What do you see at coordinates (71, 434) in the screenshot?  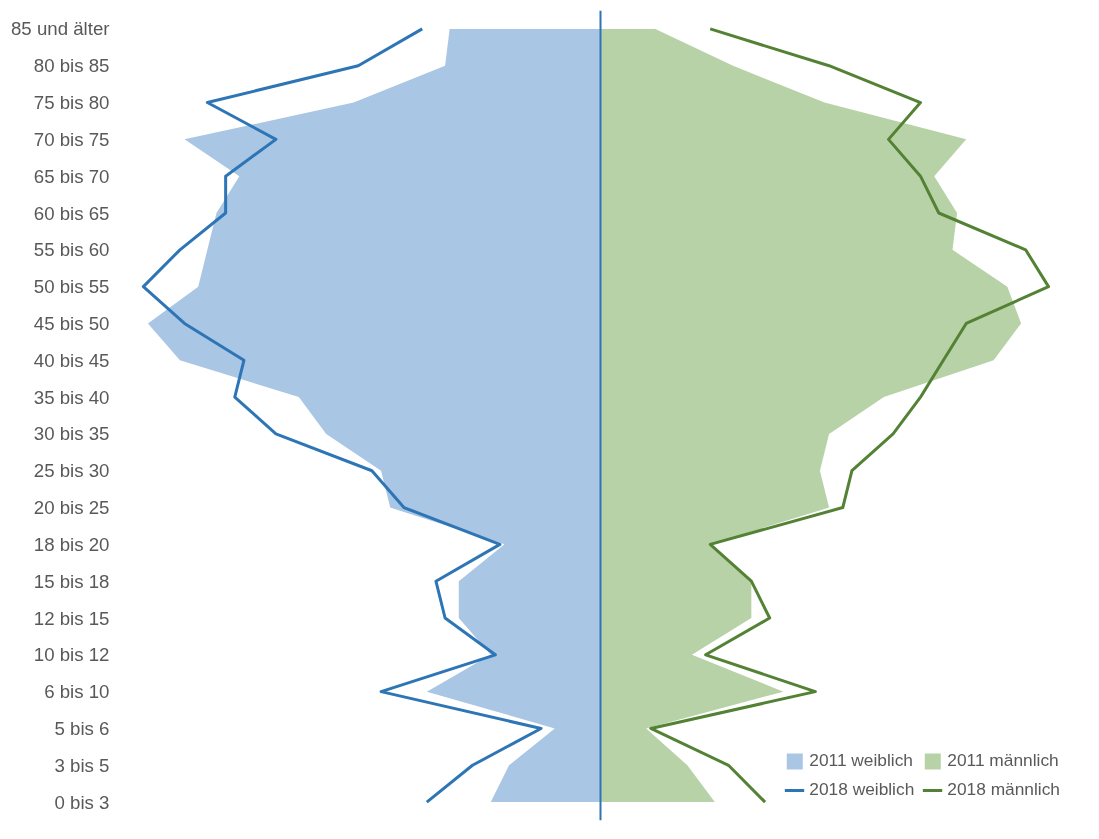 I see `y-tick-label: 30 bis 35` at bounding box center [71, 434].